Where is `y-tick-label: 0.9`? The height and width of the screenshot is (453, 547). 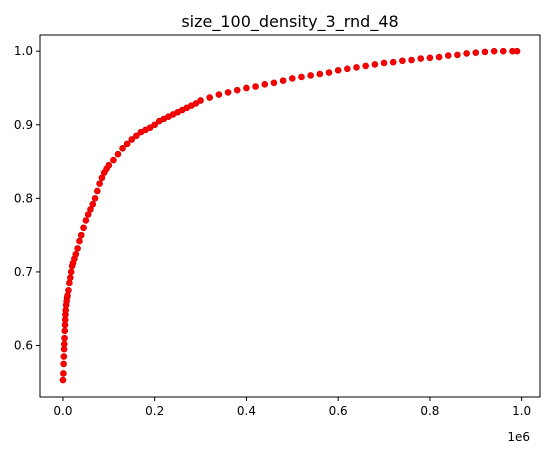
y-tick-label: 0.9 is located at coordinates (23, 125).